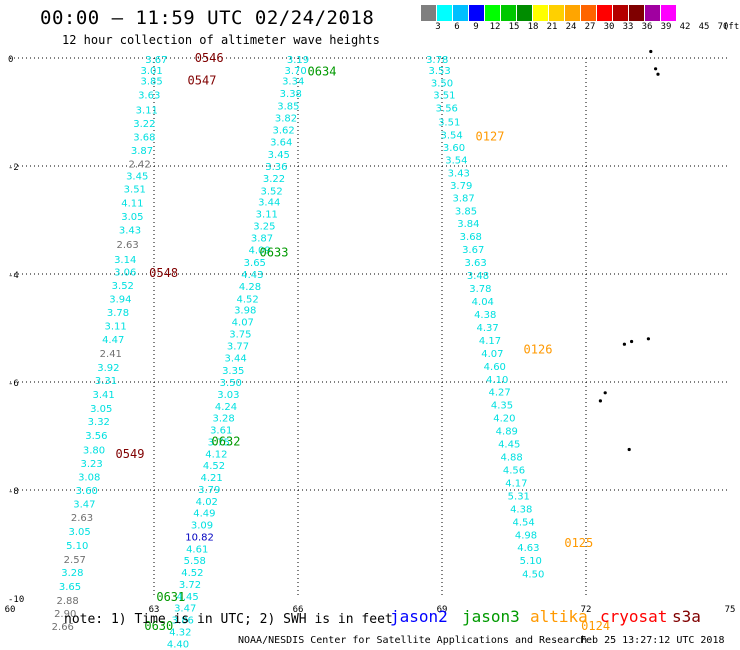 This screenshot has width=740, height=650. I want to click on timestamp-text: Feb 25 13:27:12 UTC 2018, so click(652, 640).